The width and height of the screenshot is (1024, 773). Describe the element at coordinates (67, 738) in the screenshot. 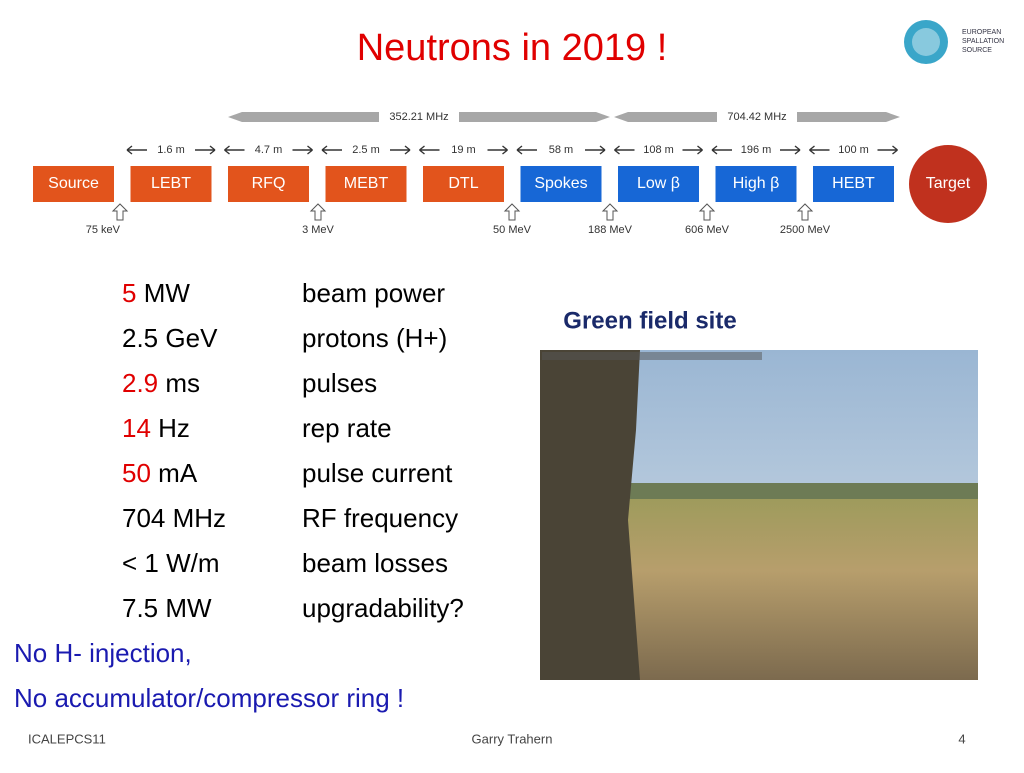

I see `footer-left: ICALEPCS11` at that location.